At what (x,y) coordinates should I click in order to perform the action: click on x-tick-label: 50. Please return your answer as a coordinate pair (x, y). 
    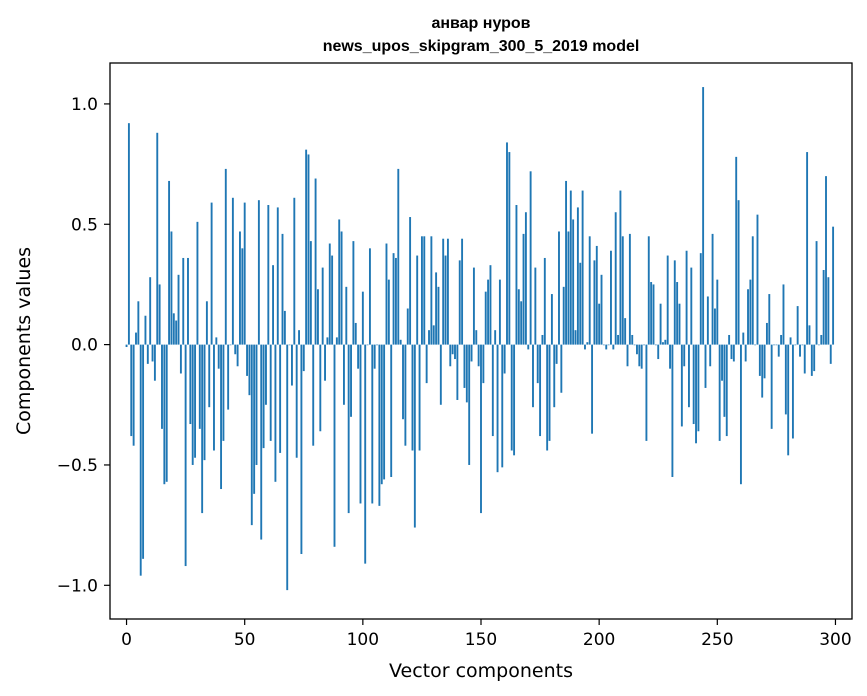
    Looking at the image, I should click on (245, 640).